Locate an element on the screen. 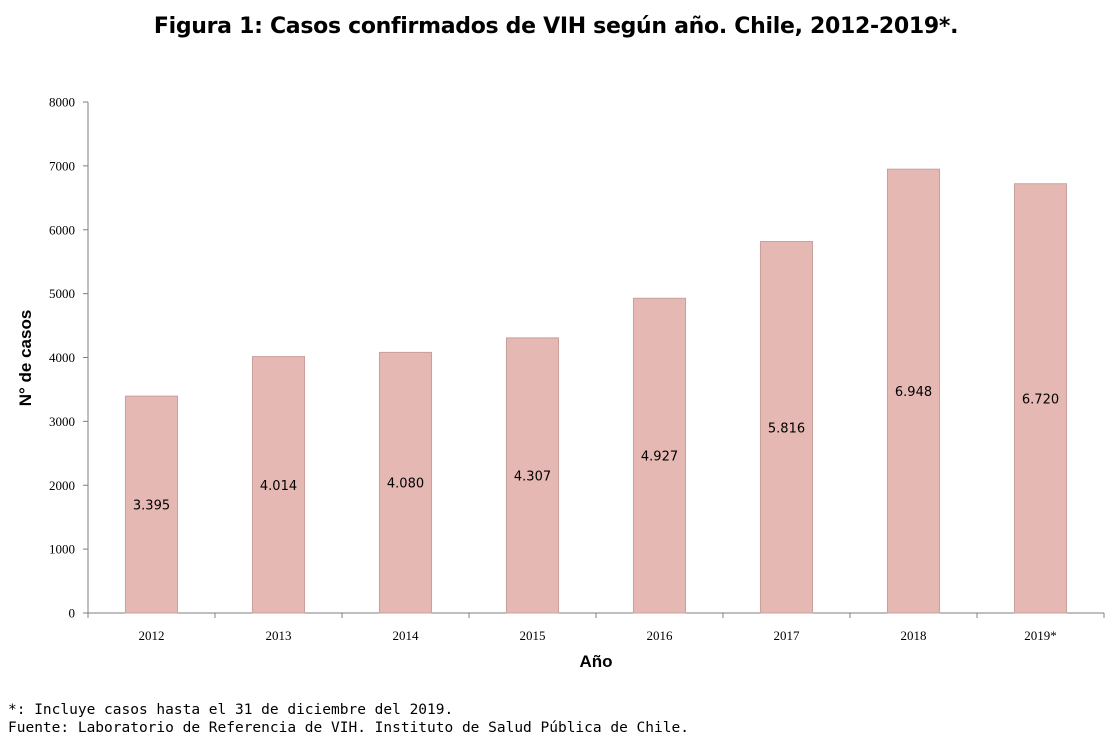 The image size is (1112, 744). bar-value-label: 4.014 is located at coordinates (278, 486).